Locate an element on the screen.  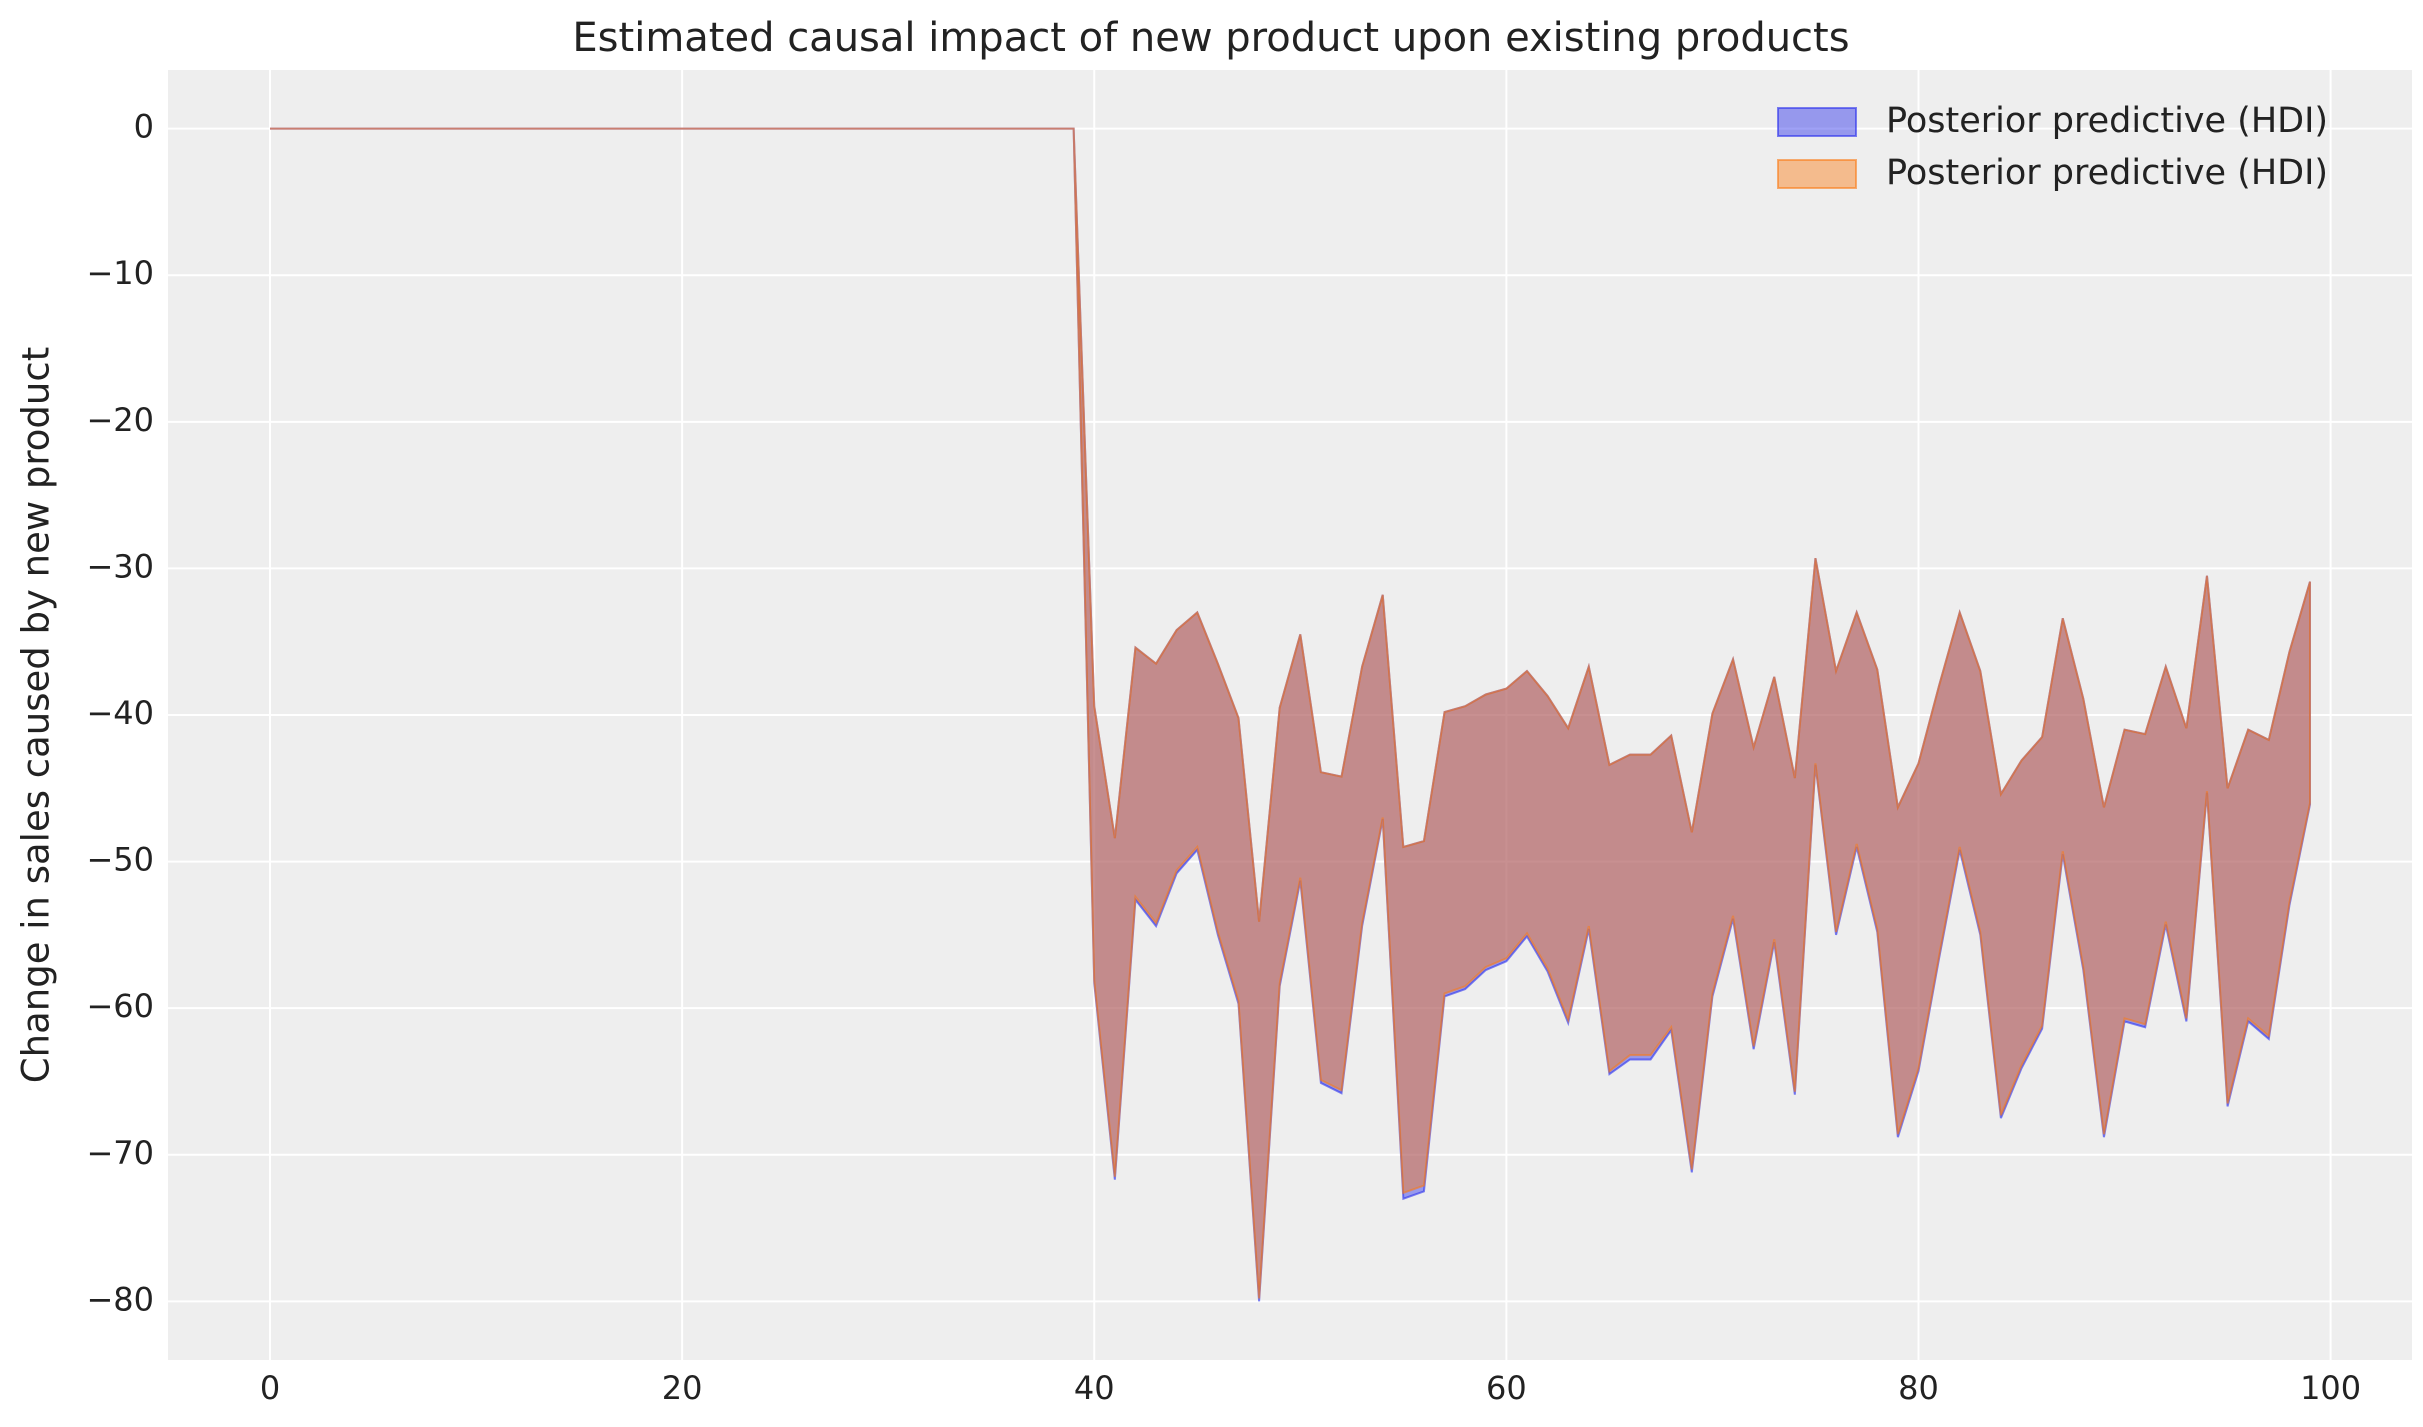
y-tick-label: −20 is located at coordinates (120, 420).